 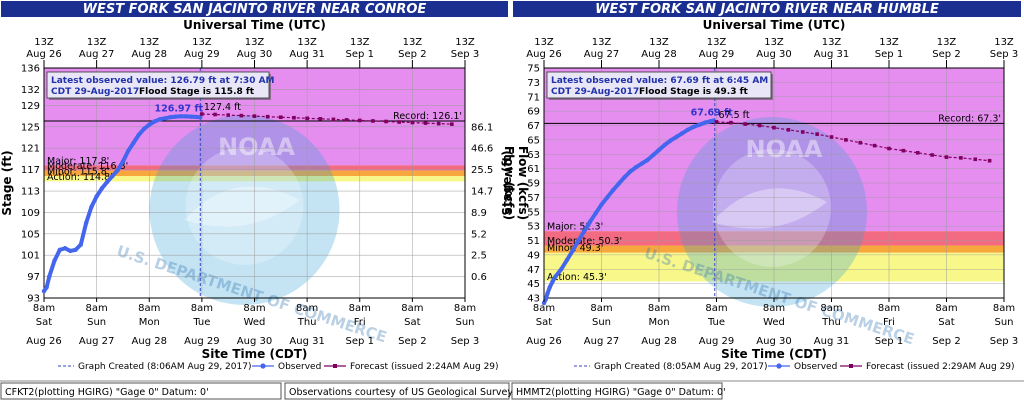 What do you see at coordinates (544, 322) in the screenshot?
I see `bottom-tick-day: Sat` at bounding box center [544, 322].